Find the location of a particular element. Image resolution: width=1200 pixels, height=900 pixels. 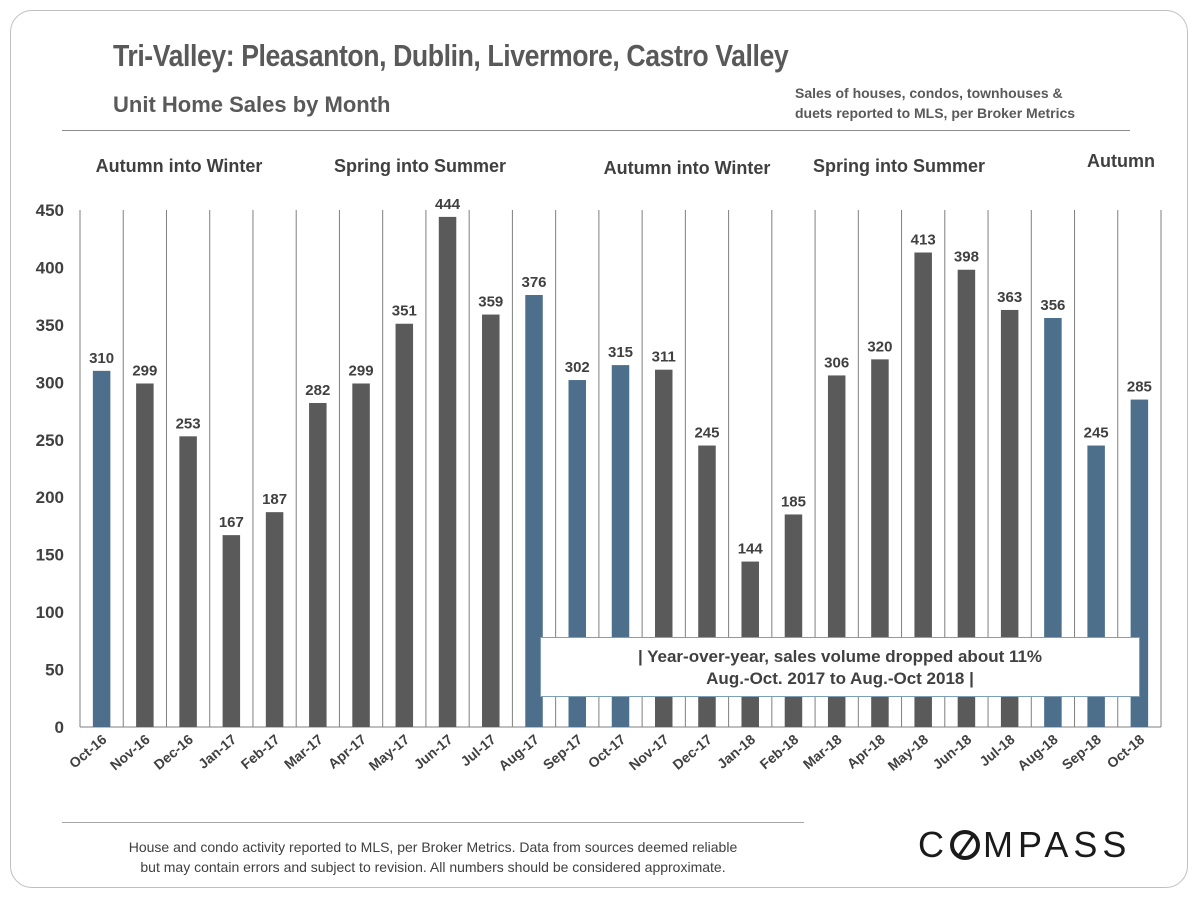

x-tick-label: Jun-17 is located at coordinates (433, 751).